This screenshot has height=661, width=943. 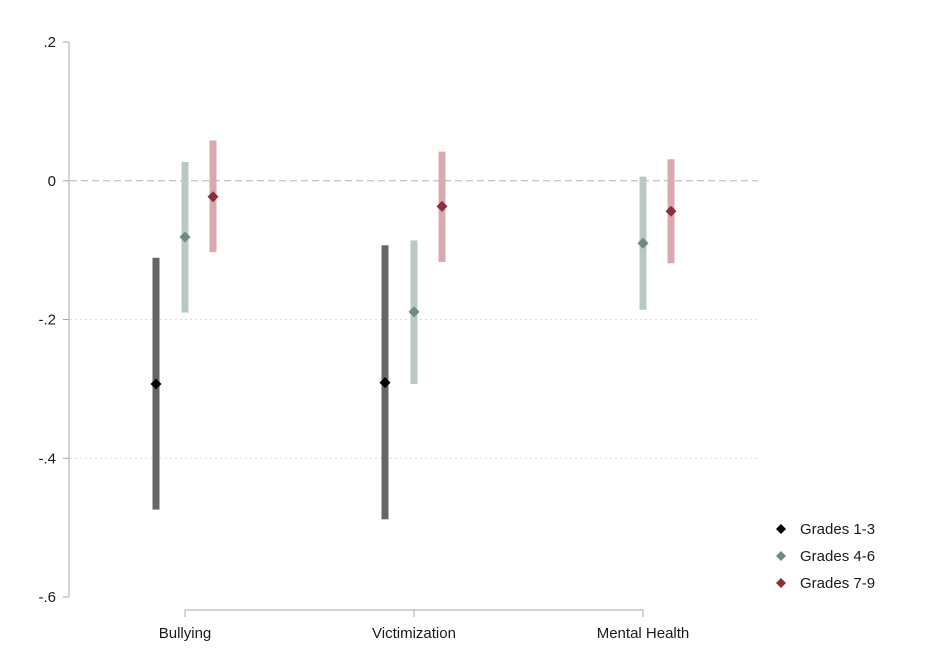 I want to click on legend-label: Grades 7-9, so click(x=837, y=583).